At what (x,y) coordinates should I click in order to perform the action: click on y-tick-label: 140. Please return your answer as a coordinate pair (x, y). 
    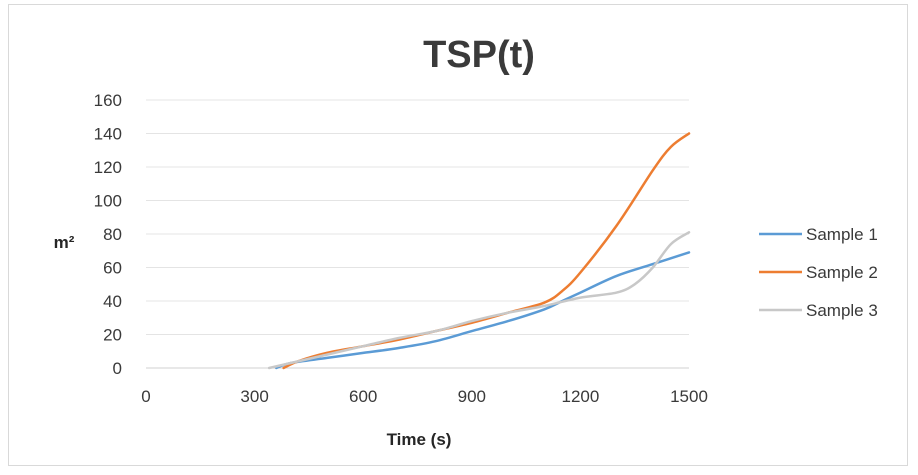
    Looking at the image, I should click on (108, 134).